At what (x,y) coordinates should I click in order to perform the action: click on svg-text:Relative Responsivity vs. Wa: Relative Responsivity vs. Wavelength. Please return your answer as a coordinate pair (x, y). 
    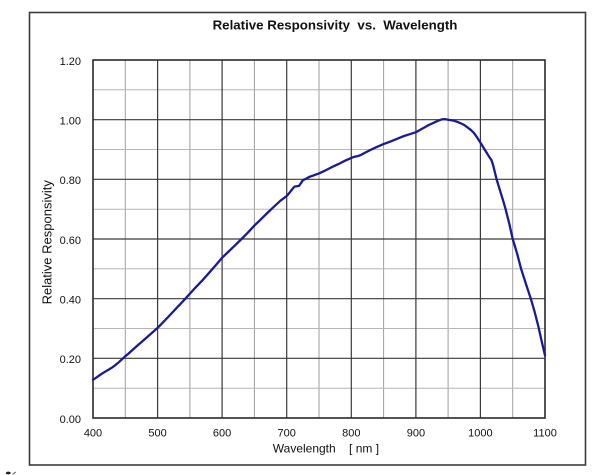
    Looking at the image, I should click on (335, 25).